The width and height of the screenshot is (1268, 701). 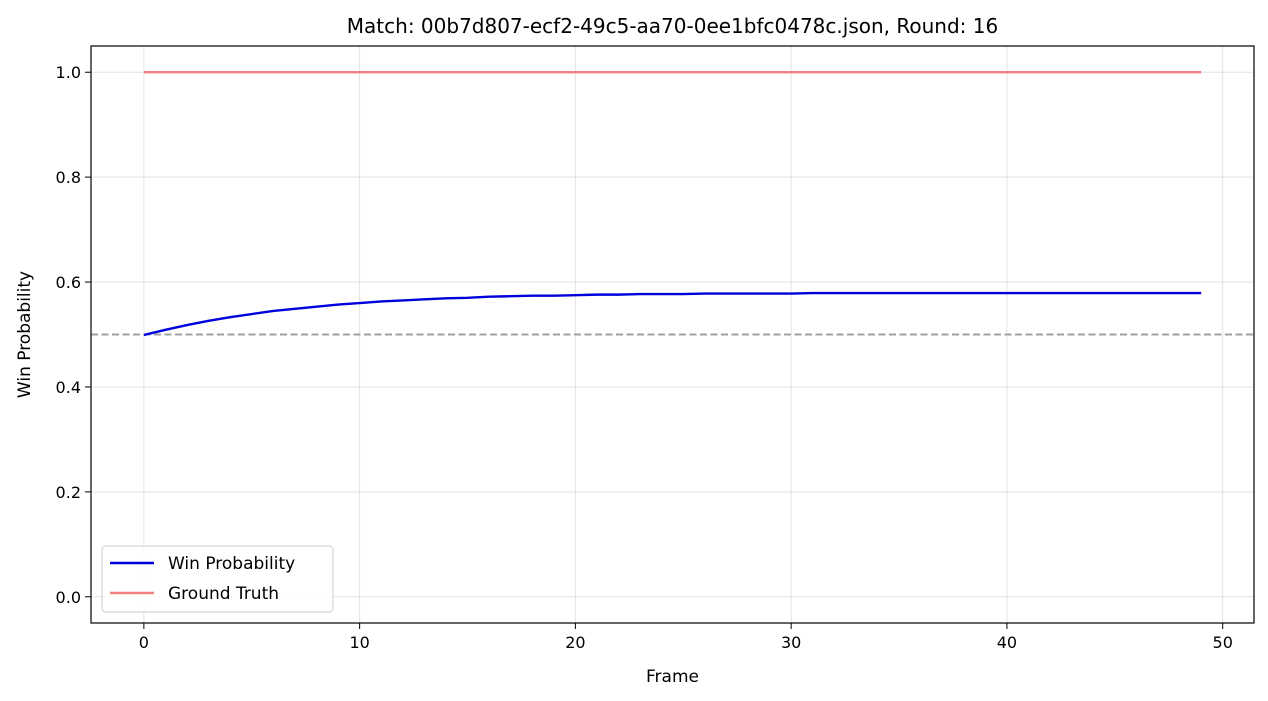 I want to click on y-tick-label: 0.6, so click(x=68, y=282).